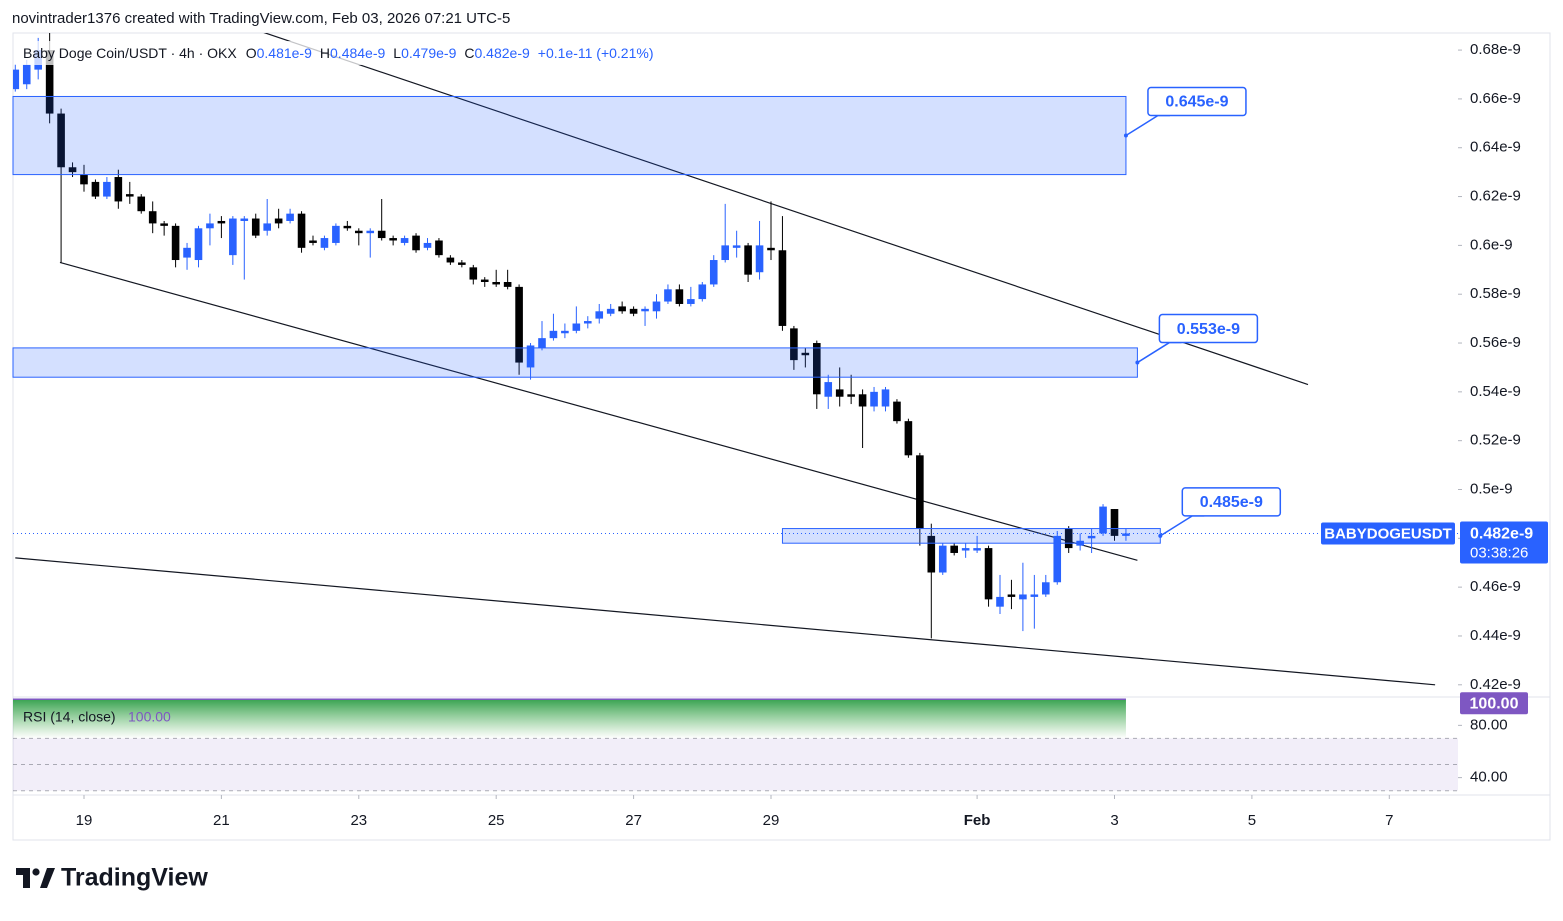 The image size is (1563, 921). What do you see at coordinates (69, 717) in the screenshot?
I see `rsi-title: RSI (14, close)` at bounding box center [69, 717].